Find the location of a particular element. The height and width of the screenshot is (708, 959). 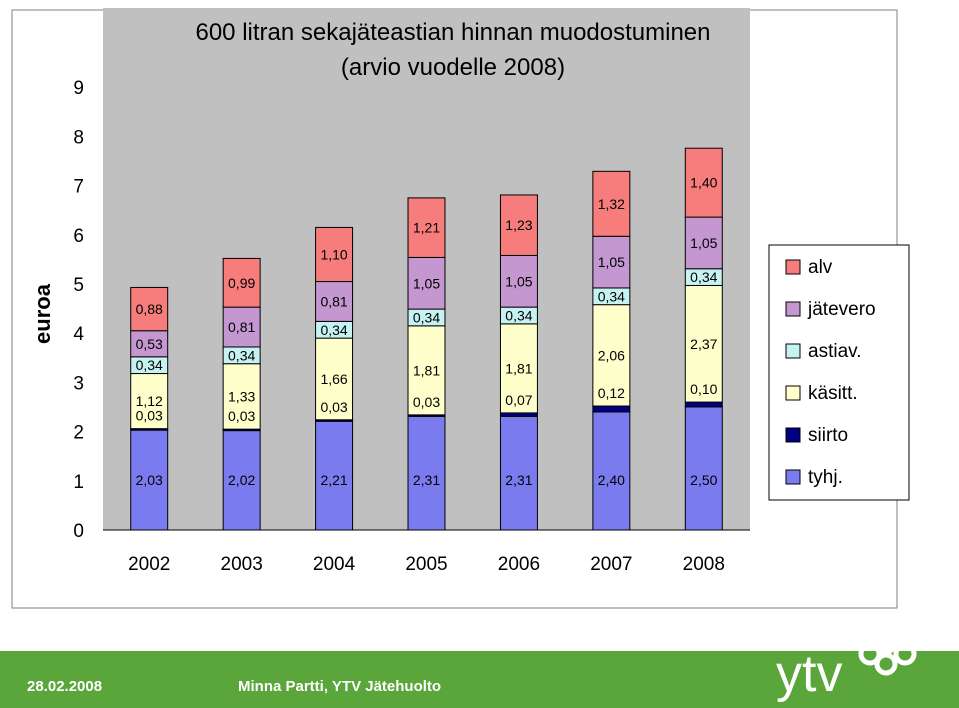

data-label: 1,32 is located at coordinates (611, 204).